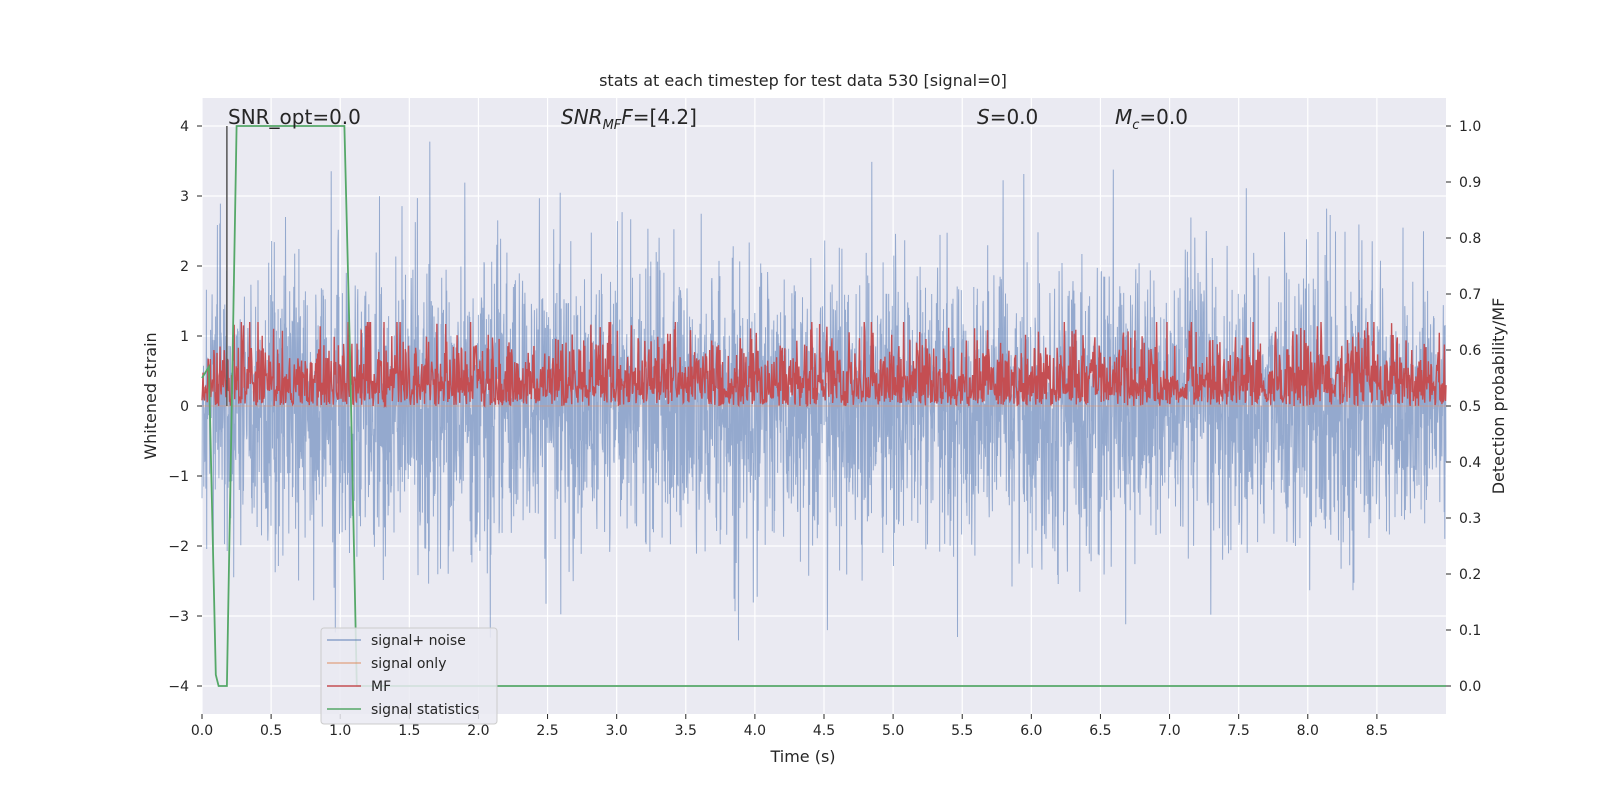 This screenshot has height=800, width=1600. Describe the element at coordinates (408, 664) in the screenshot. I see `legend-item-signal: signal only` at that location.